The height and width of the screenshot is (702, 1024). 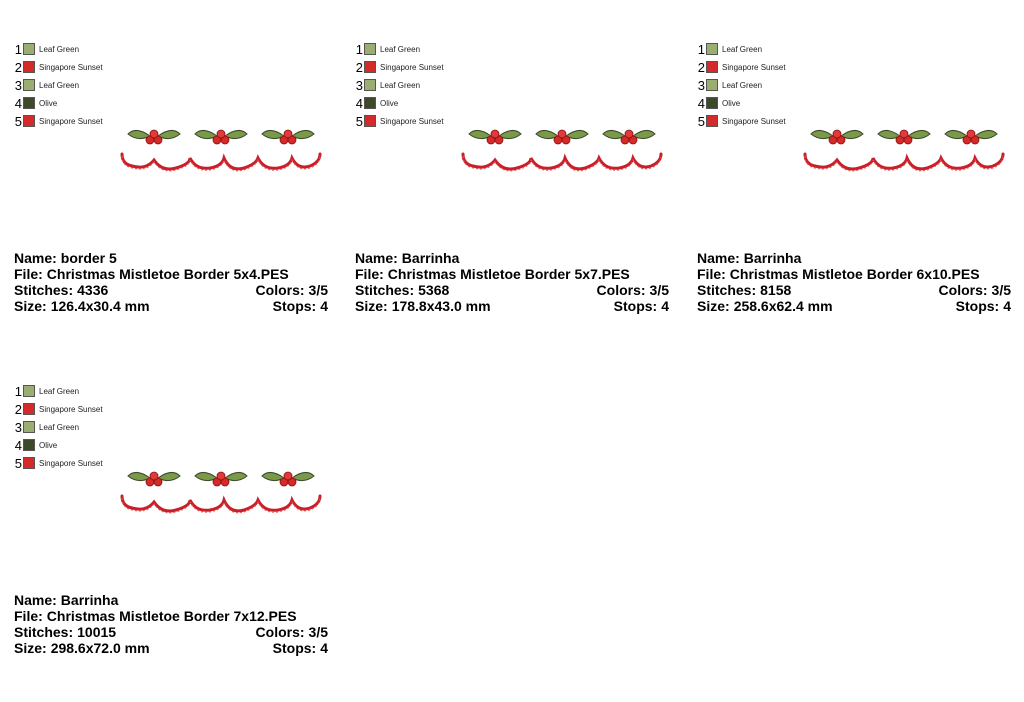 What do you see at coordinates (562, 151) in the screenshot?
I see `mistletoe-border-preview` at bounding box center [562, 151].